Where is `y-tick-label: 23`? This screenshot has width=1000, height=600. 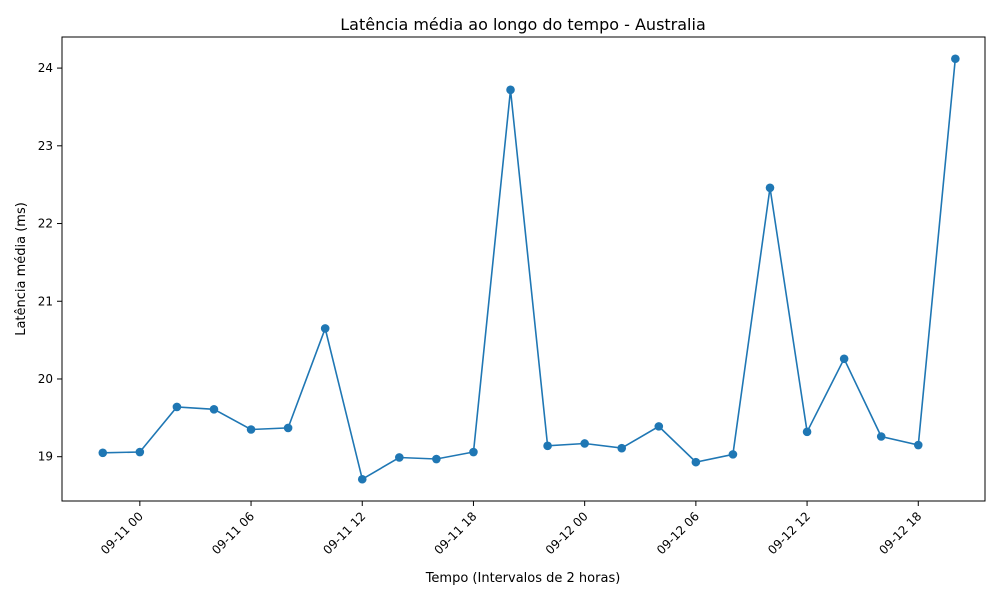
y-tick-label: 23 is located at coordinates (45, 146).